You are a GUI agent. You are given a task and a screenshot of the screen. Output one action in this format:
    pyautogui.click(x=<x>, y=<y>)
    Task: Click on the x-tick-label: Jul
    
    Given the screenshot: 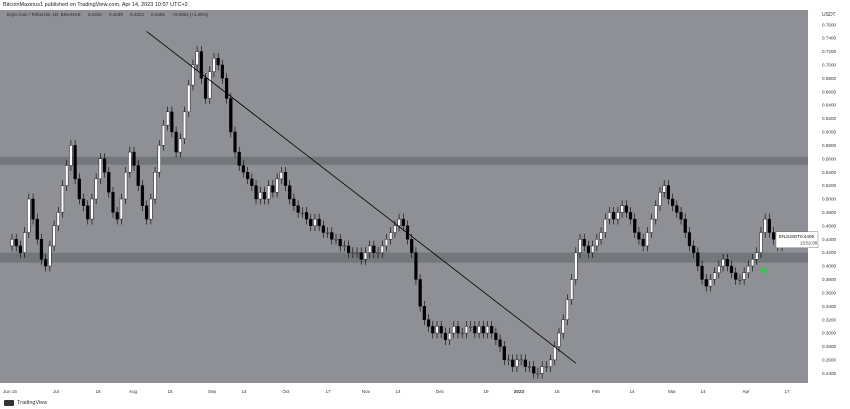 What is the action you would take?
    pyautogui.click(x=56, y=391)
    